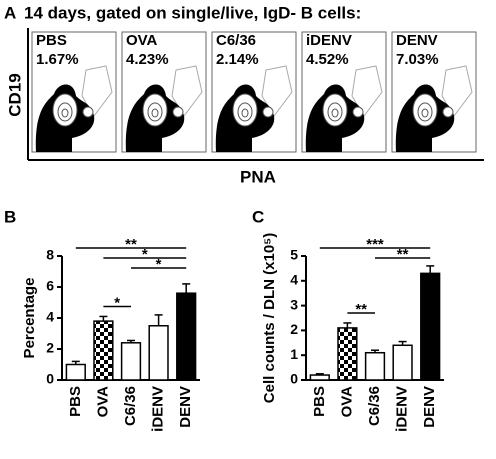 The width and height of the screenshot is (496, 459). What do you see at coordinates (142, 40) in the screenshot?
I see `plot-label: OVA` at bounding box center [142, 40].